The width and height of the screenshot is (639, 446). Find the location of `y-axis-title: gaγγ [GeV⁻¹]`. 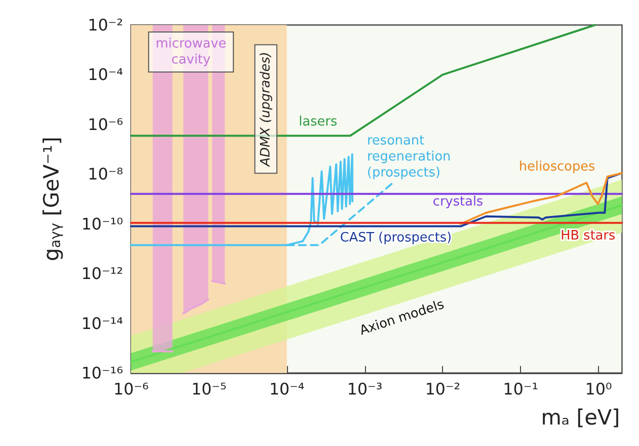

y-axis-title: gaγγ [GeV⁻¹] is located at coordinates (51, 199).